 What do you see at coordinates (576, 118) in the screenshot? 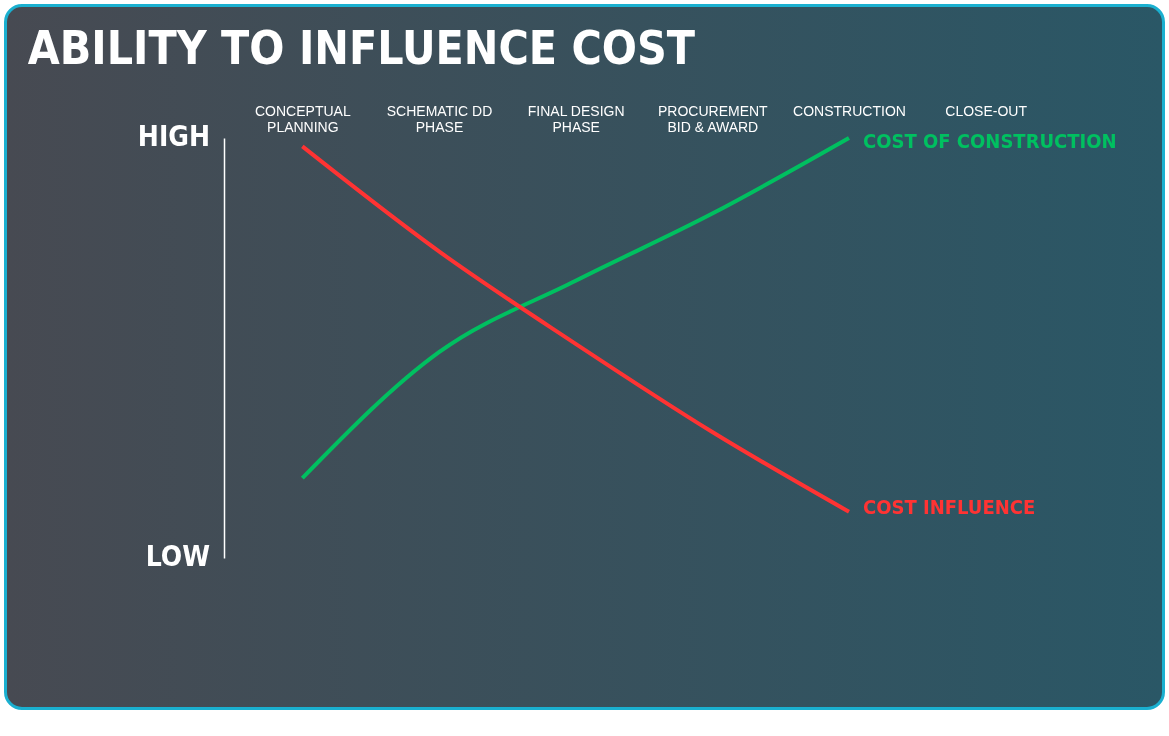
I see `x-tick-label: FINAL DESIGN PHASE` at bounding box center [576, 118].